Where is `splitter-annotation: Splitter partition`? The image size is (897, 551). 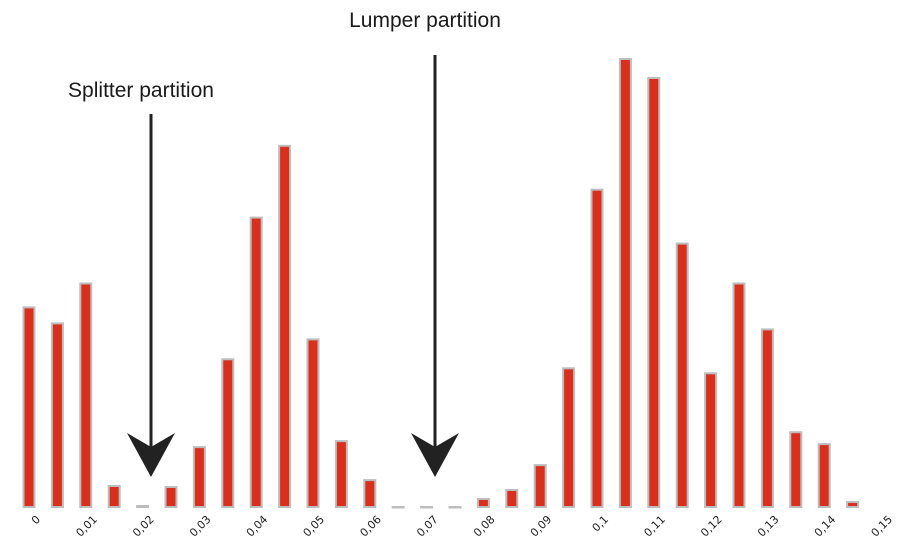 splitter-annotation: Splitter partition is located at coordinates (141, 278).